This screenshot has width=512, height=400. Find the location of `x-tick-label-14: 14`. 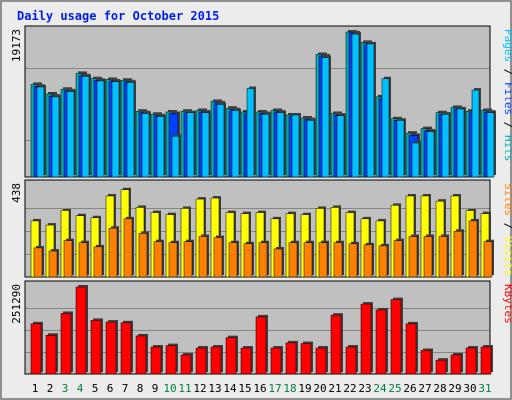

x-tick-label-14: 14 is located at coordinates (230, 388).